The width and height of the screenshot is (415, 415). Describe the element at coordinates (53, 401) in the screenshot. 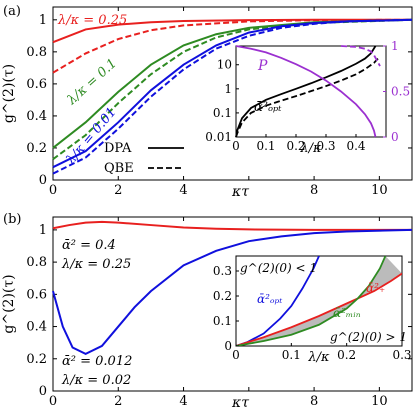

I see `panel-b-x-tick-label: 0` at that location.